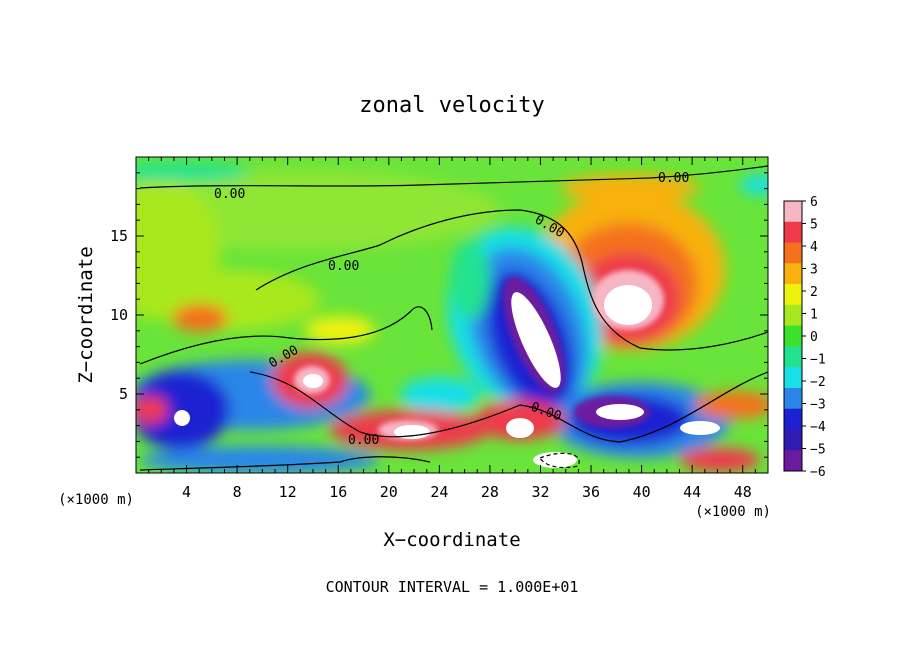 The height and width of the screenshot is (654, 904). Describe the element at coordinates (452, 587) in the screenshot. I see `contour-interval-note: CONTOUR INTERVAL = 1.000E+01` at that location.